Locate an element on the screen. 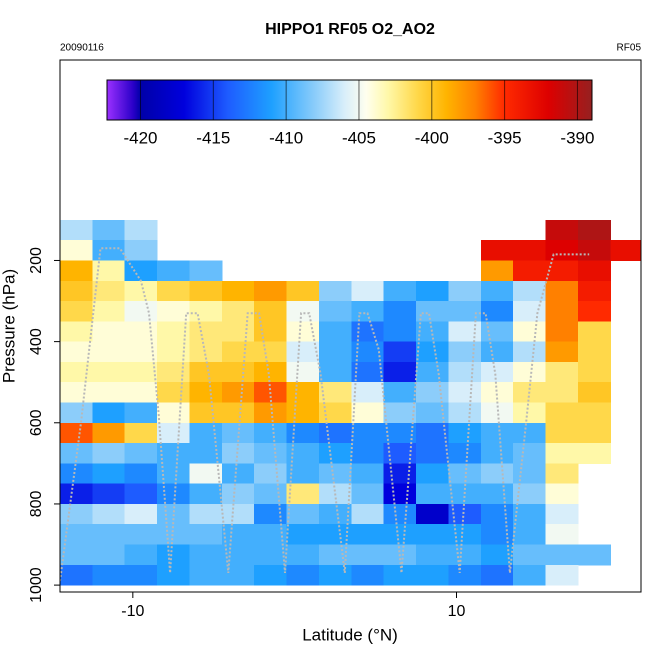 The image size is (650, 650). y-tick-label: 800 is located at coordinates (36, 503).